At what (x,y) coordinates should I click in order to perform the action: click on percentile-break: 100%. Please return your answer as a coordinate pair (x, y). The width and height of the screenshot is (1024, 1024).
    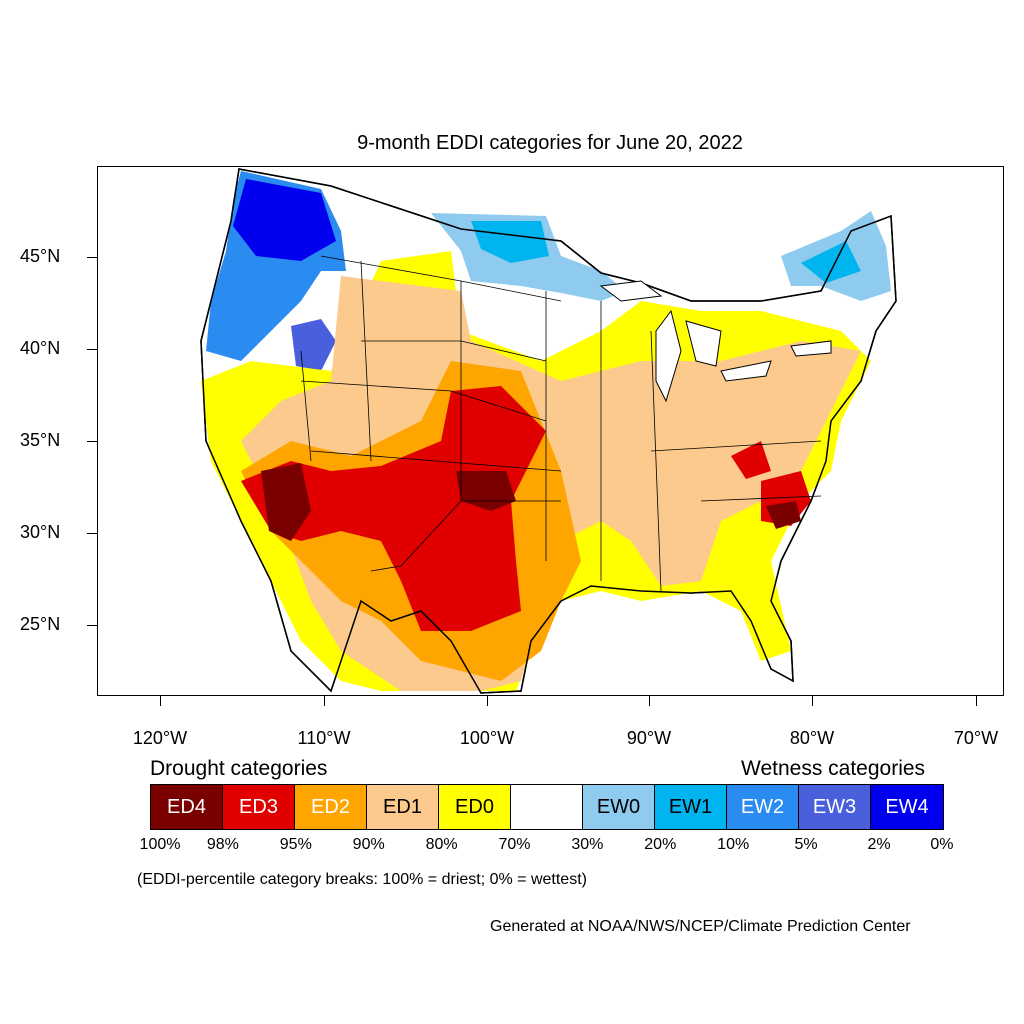
    Looking at the image, I should click on (160, 844).